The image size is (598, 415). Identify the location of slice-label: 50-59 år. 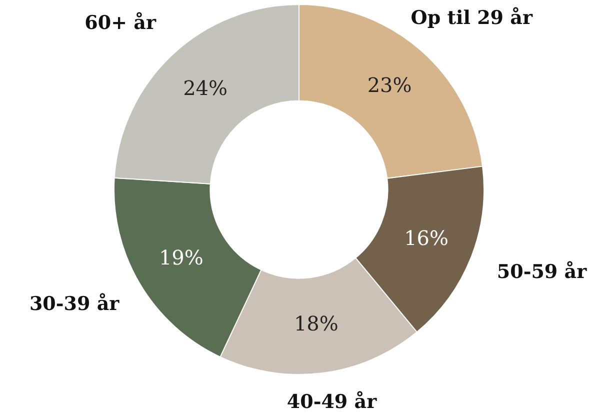
(542, 272).